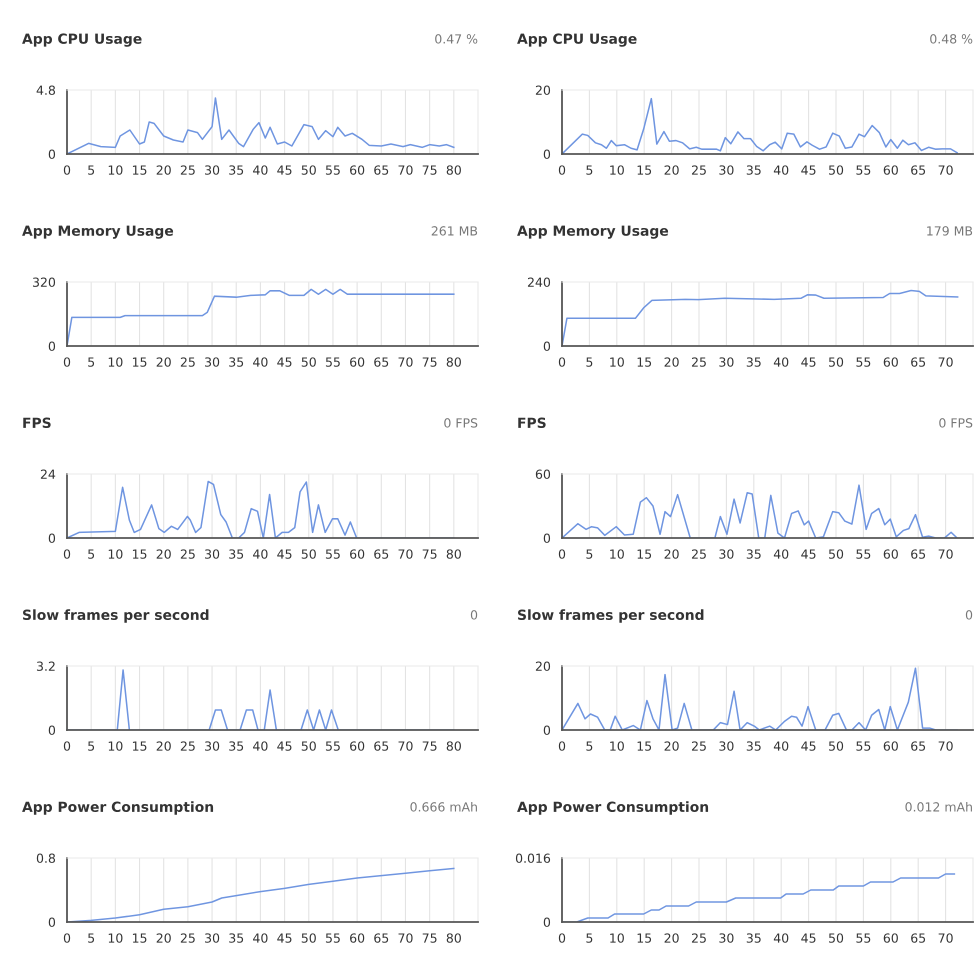 The width and height of the screenshot is (979, 967). Describe the element at coordinates (46, 90) in the screenshot. I see `y-tick-label: 4.8` at that location.